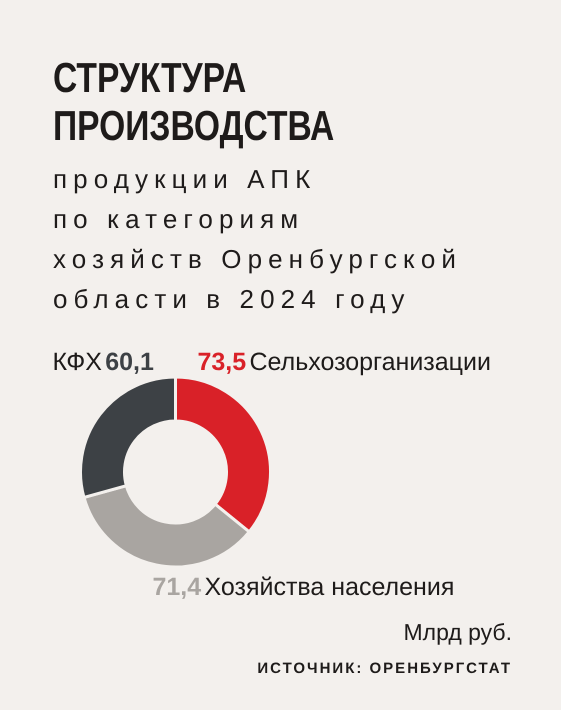 This screenshot has height=710, width=561. What do you see at coordinates (329, 587) in the screenshot?
I see `slice-label: Хозяйства населения` at bounding box center [329, 587].